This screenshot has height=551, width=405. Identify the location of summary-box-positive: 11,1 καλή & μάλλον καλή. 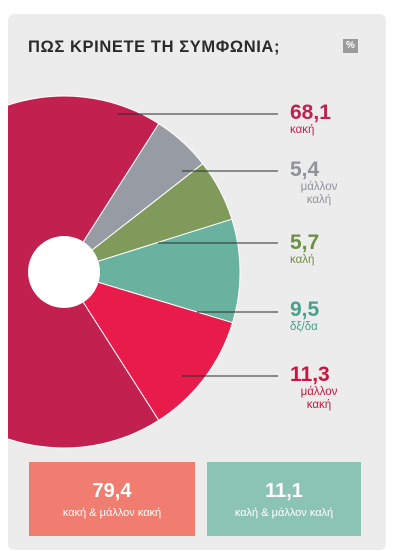
(284, 499).